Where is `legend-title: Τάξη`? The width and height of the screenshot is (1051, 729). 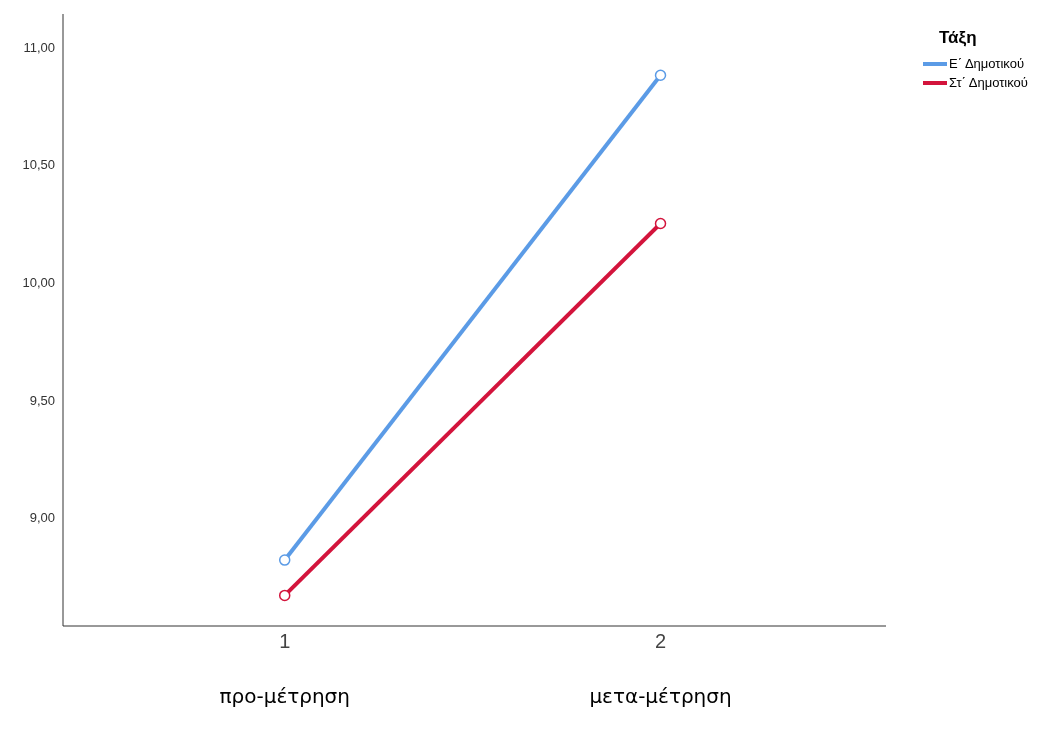
legend-title: Τάξη is located at coordinates (958, 38).